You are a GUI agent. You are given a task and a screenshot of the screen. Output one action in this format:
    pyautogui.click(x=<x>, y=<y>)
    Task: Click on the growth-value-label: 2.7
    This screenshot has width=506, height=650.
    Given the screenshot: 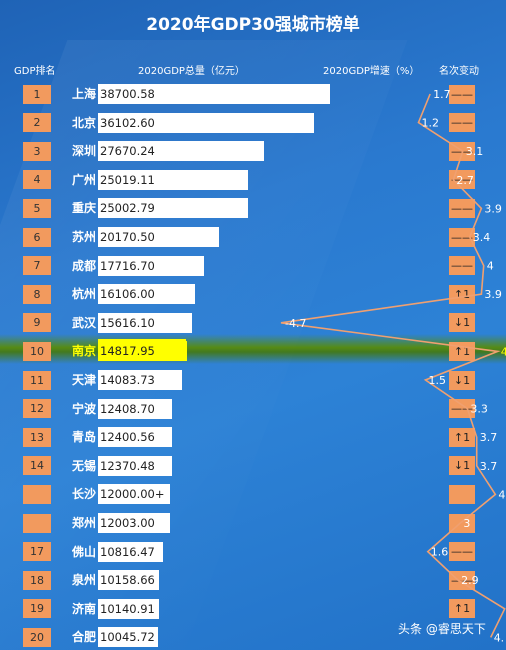 What is the action you would take?
    pyautogui.click(x=465, y=180)
    